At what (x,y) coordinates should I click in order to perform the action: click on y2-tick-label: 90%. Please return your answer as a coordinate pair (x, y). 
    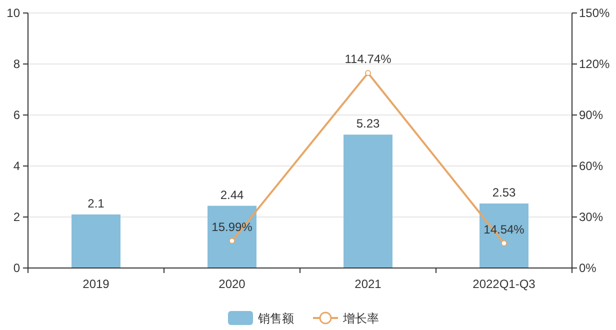
    Looking at the image, I should click on (591, 115).